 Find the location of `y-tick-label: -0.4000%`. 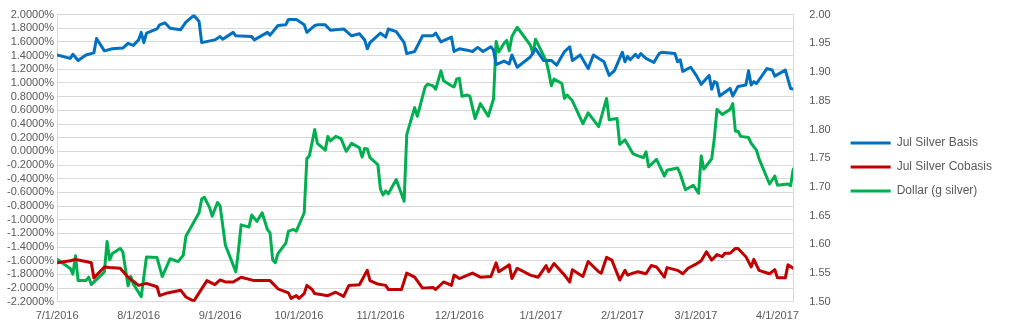

y-tick-label: -0.4000% is located at coordinates (30, 177).